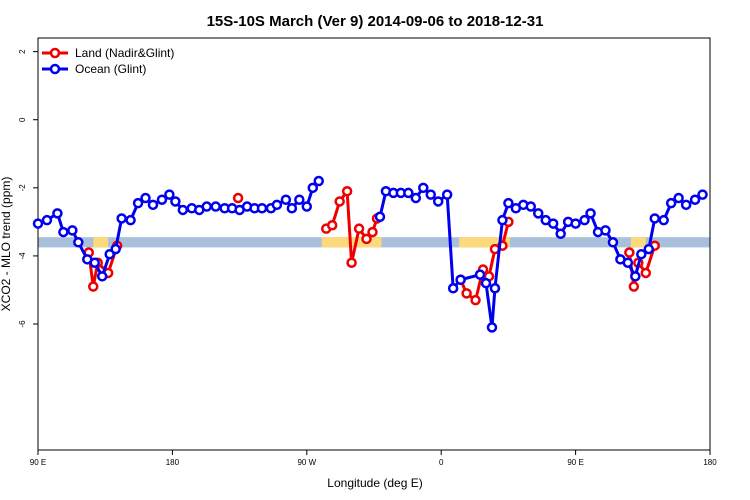  I want to click on legend-marker-ocean, so click(55, 69).